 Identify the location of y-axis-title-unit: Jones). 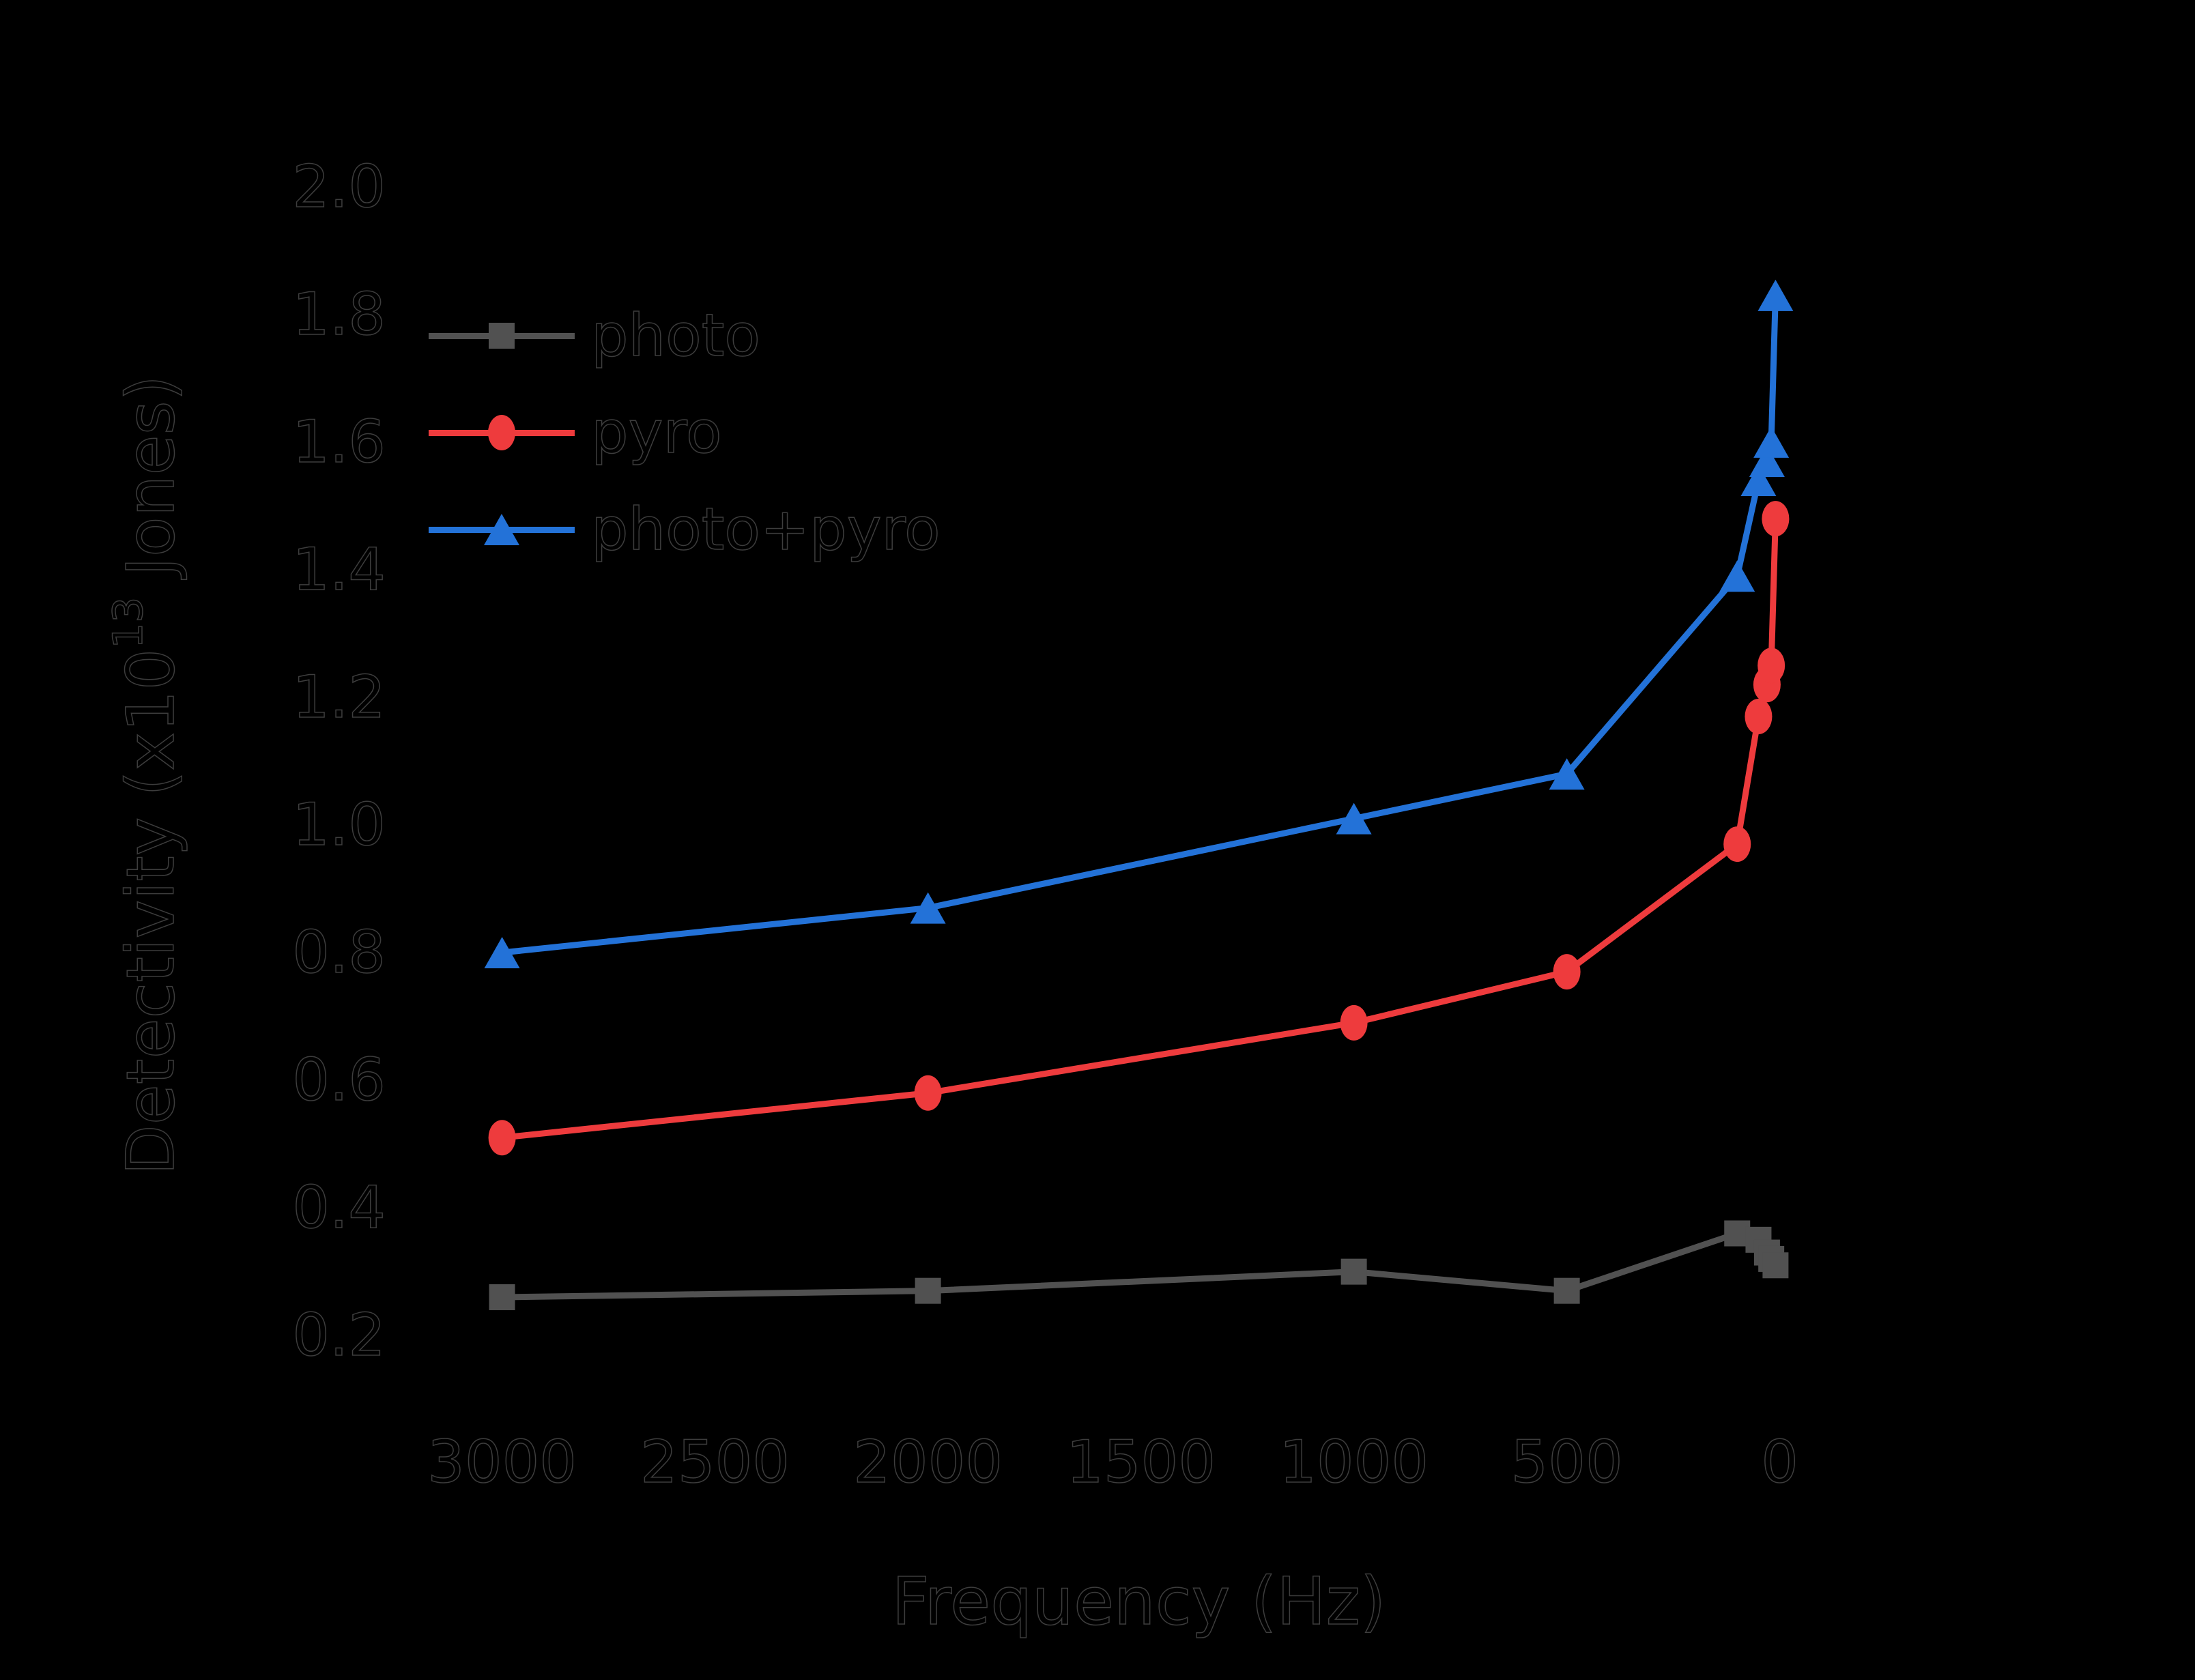
(151, 486).